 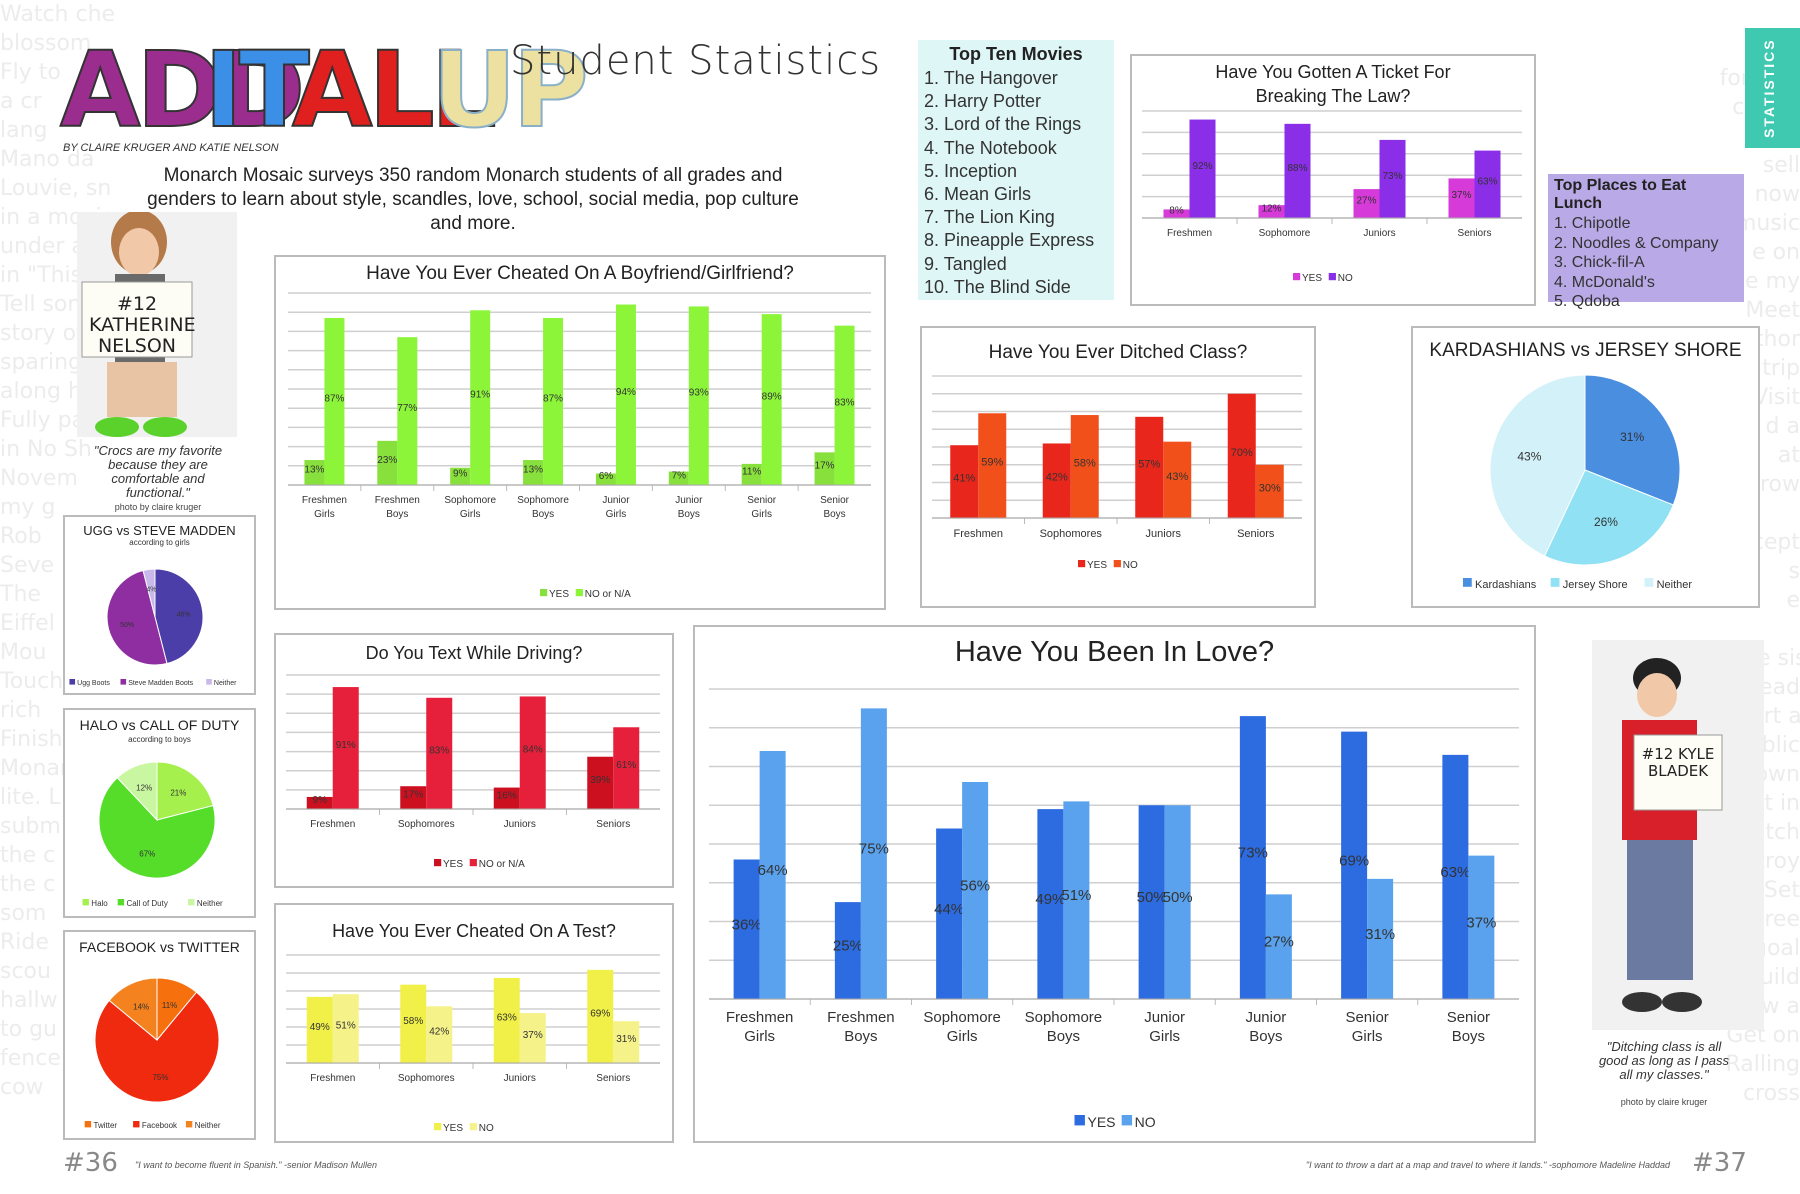 I want to click on data-label: 89%, so click(x=772, y=397).